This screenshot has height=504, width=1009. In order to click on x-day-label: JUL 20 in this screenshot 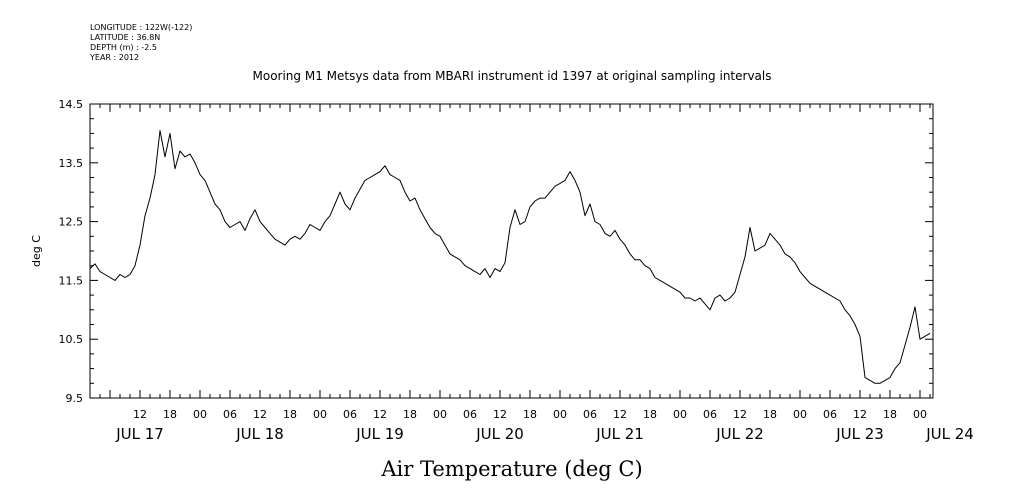, I will do `click(499, 434)`.